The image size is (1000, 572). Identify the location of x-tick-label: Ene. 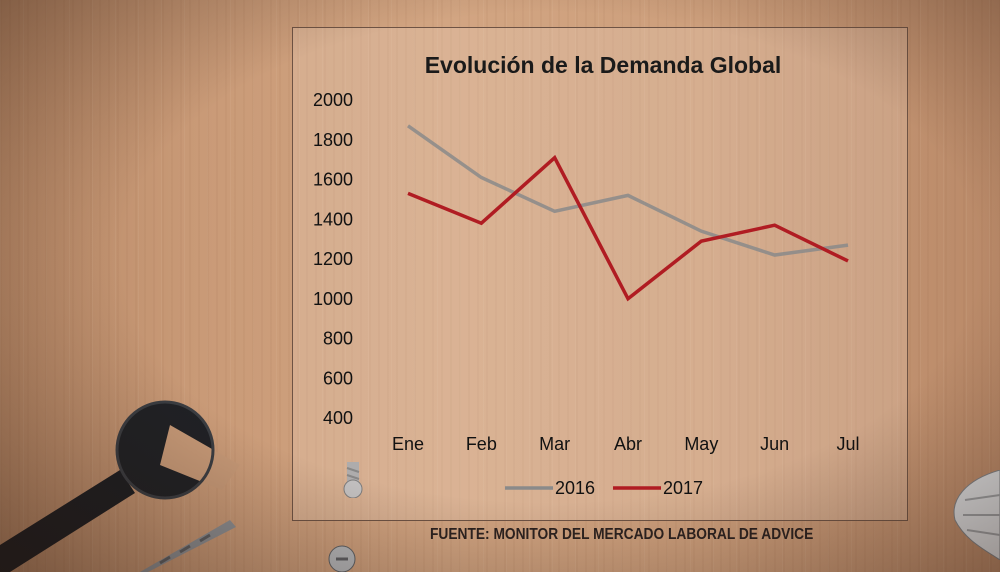
(408, 444).